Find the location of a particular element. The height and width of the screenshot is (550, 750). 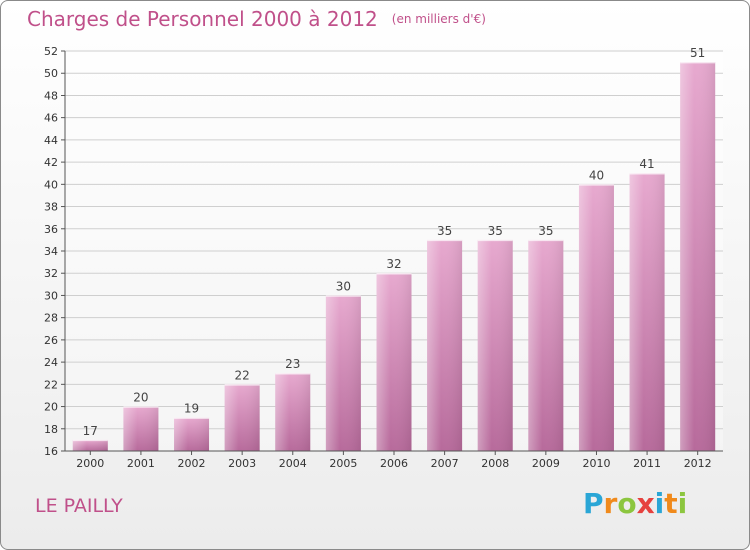

proxiti-logo: Proxiti is located at coordinates (635, 503).